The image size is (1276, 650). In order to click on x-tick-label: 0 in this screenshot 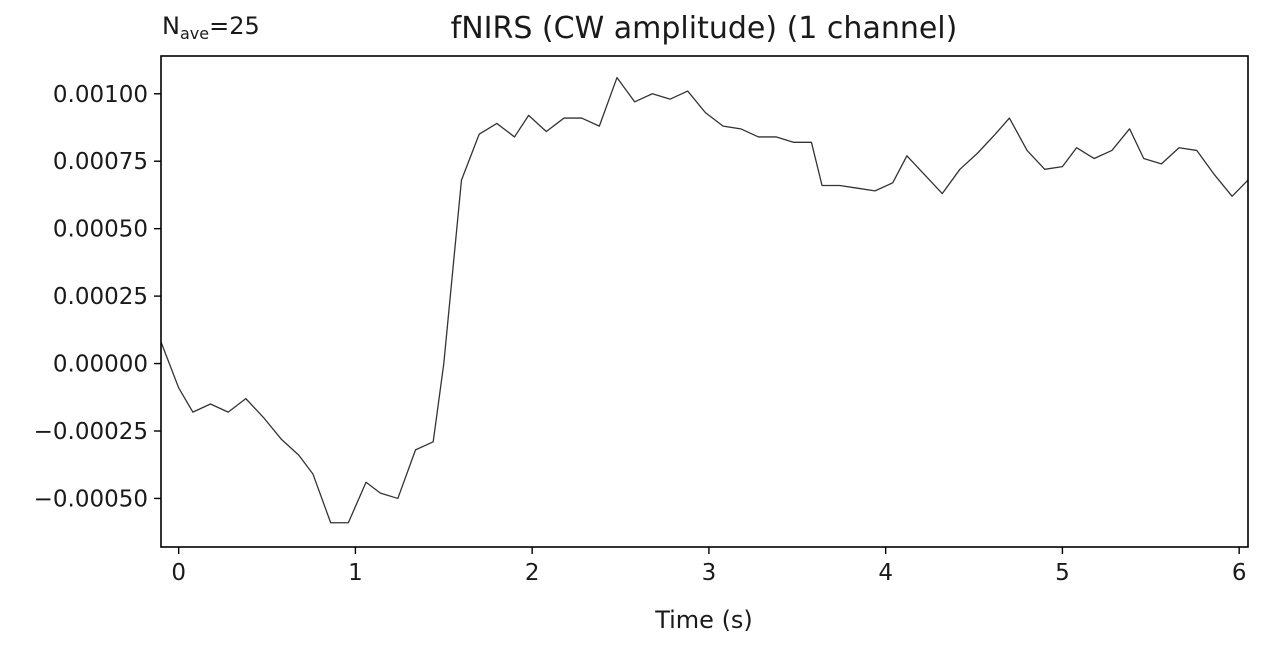, I will do `click(178, 573)`.